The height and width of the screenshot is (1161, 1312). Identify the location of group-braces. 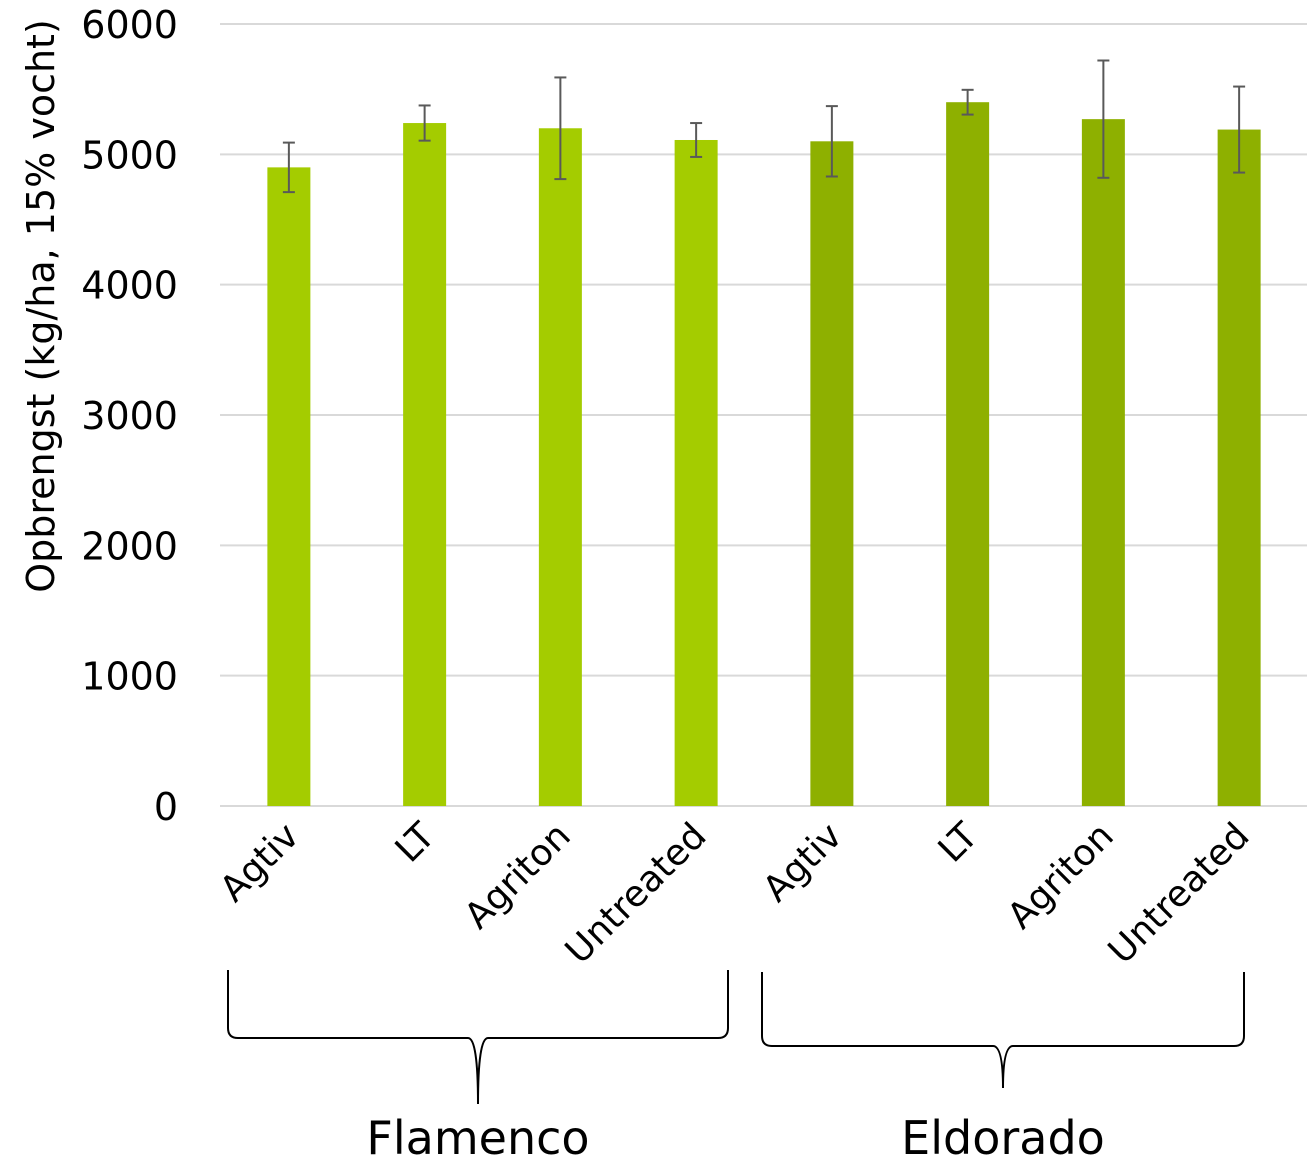
(736, 1037).